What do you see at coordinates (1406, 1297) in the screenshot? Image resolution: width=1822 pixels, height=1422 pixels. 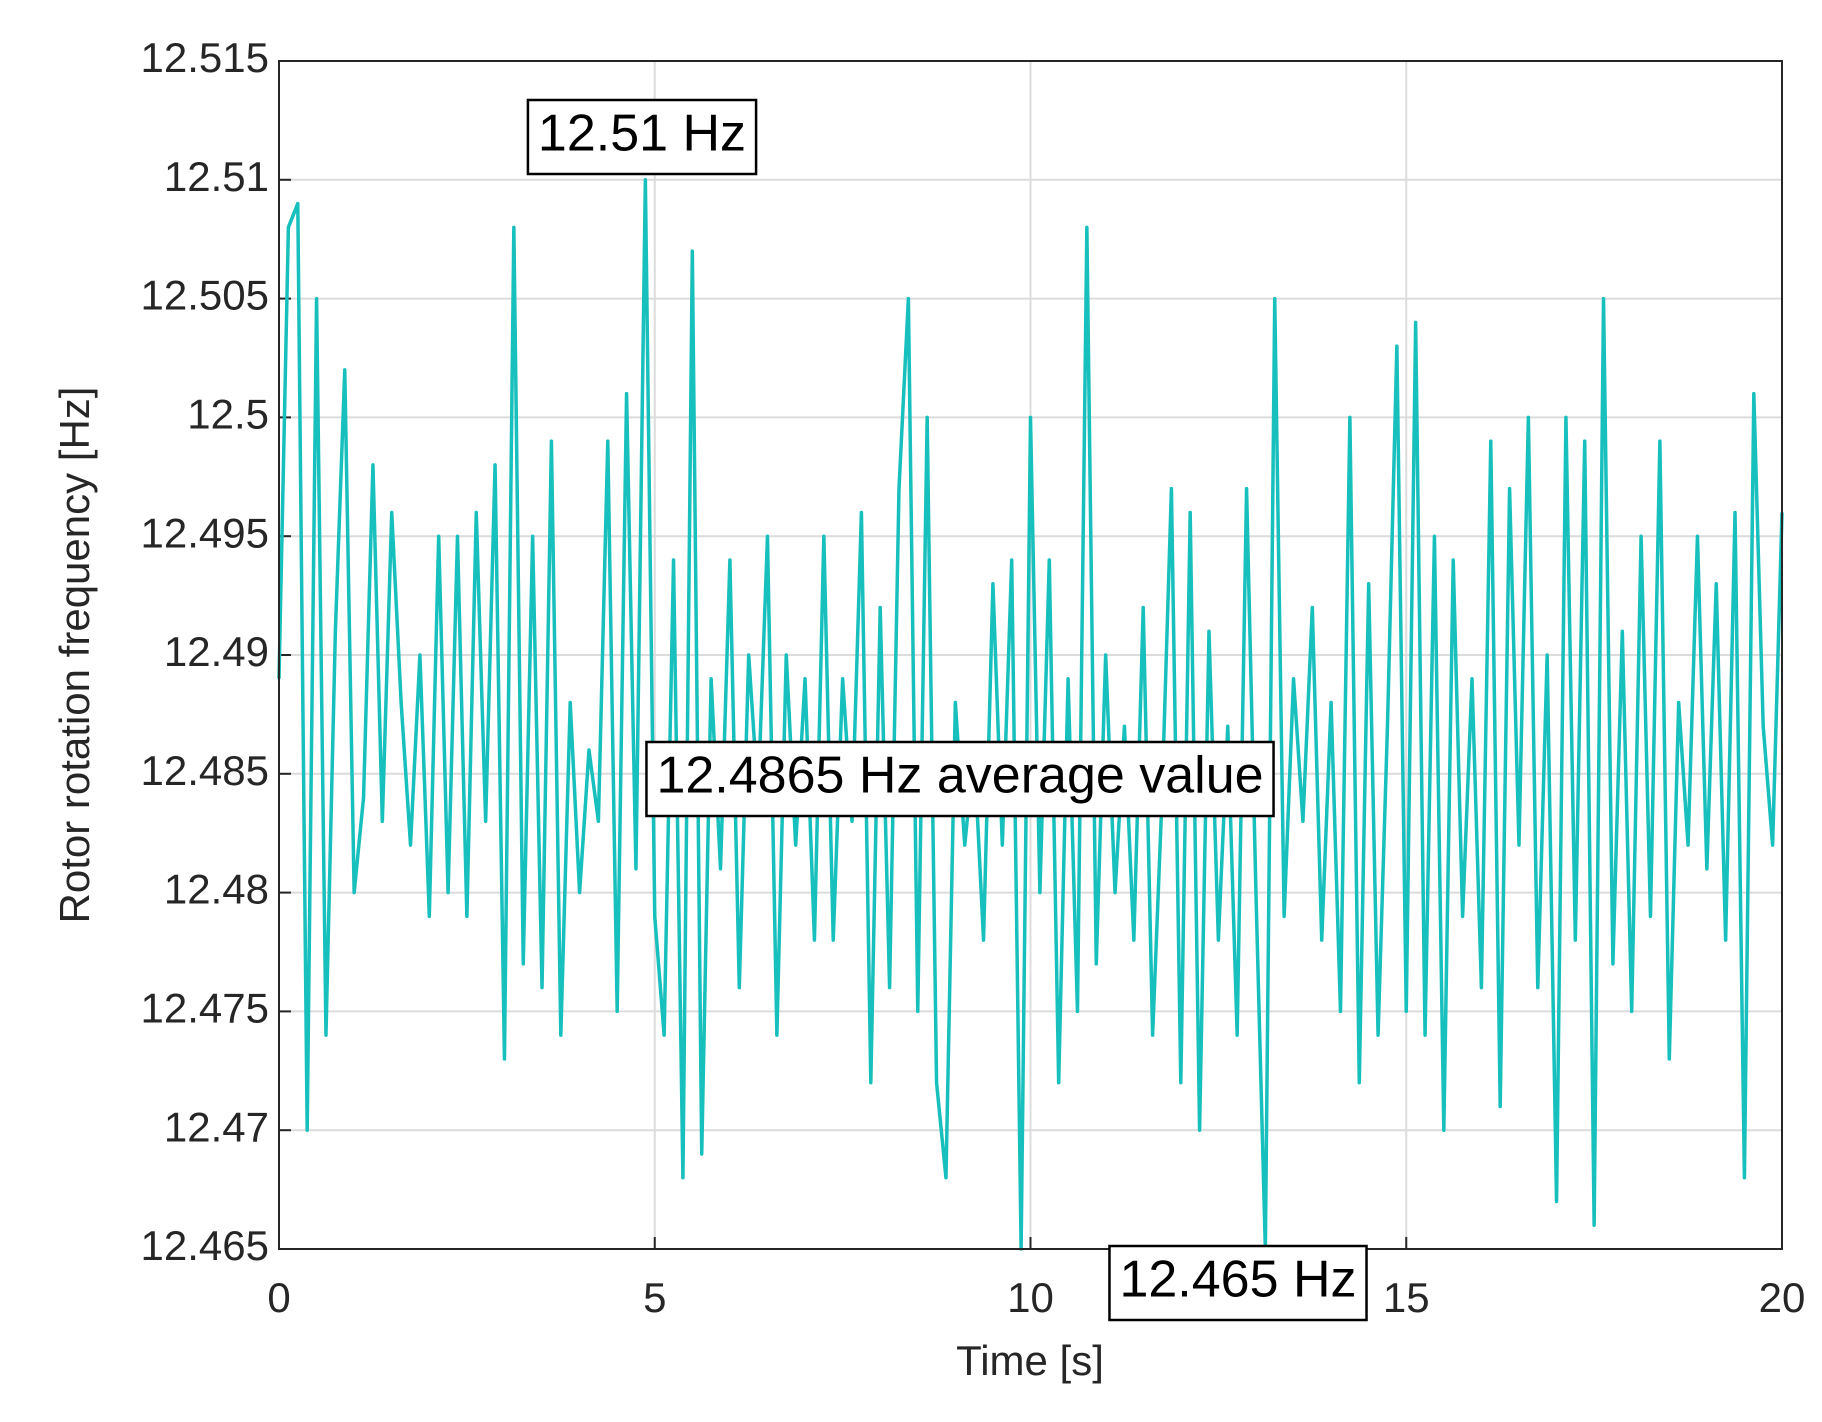 I see `x-tick-label: 15` at bounding box center [1406, 1297].